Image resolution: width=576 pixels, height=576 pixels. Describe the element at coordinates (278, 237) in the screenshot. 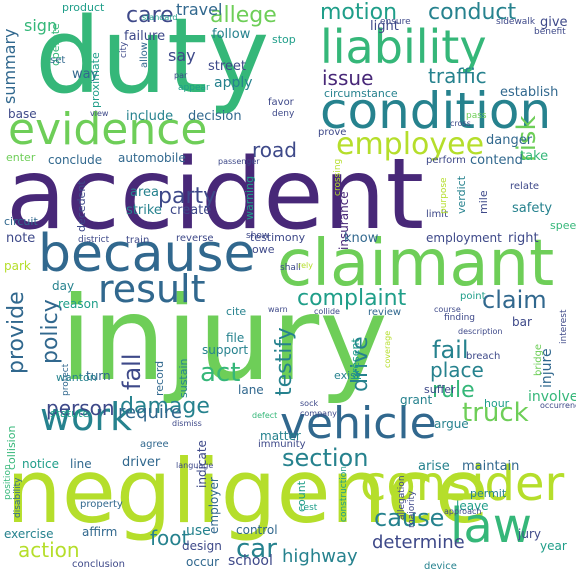

I see `word: testimony` at that location.